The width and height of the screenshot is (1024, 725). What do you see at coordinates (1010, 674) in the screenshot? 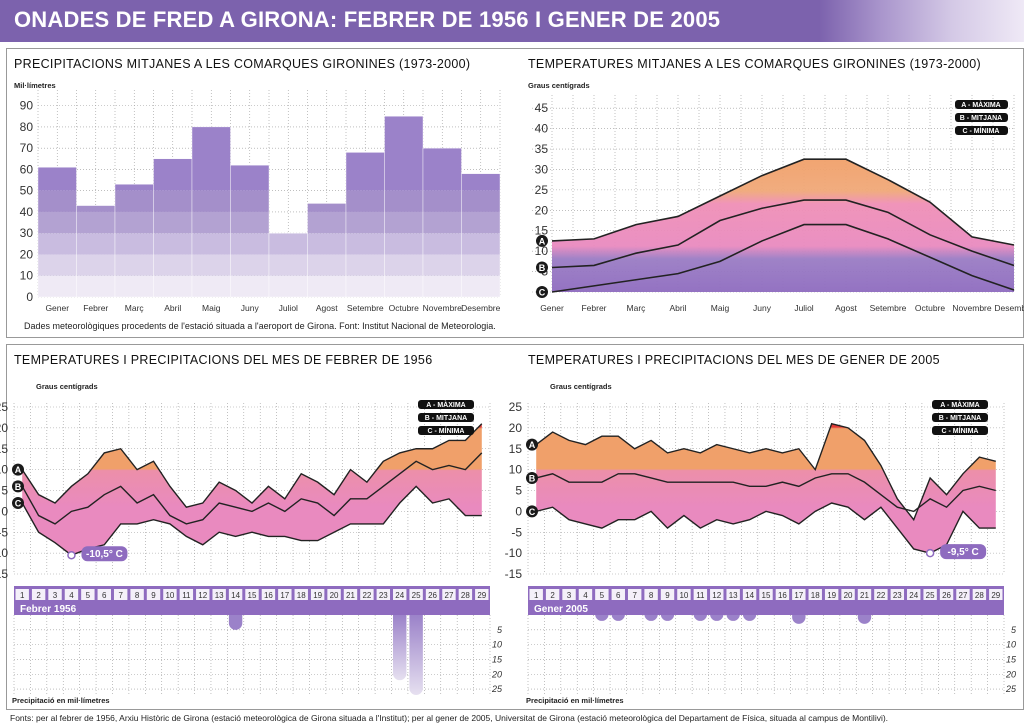
I see `precip-tick-label: 20` at bounding box center [1010, 674].